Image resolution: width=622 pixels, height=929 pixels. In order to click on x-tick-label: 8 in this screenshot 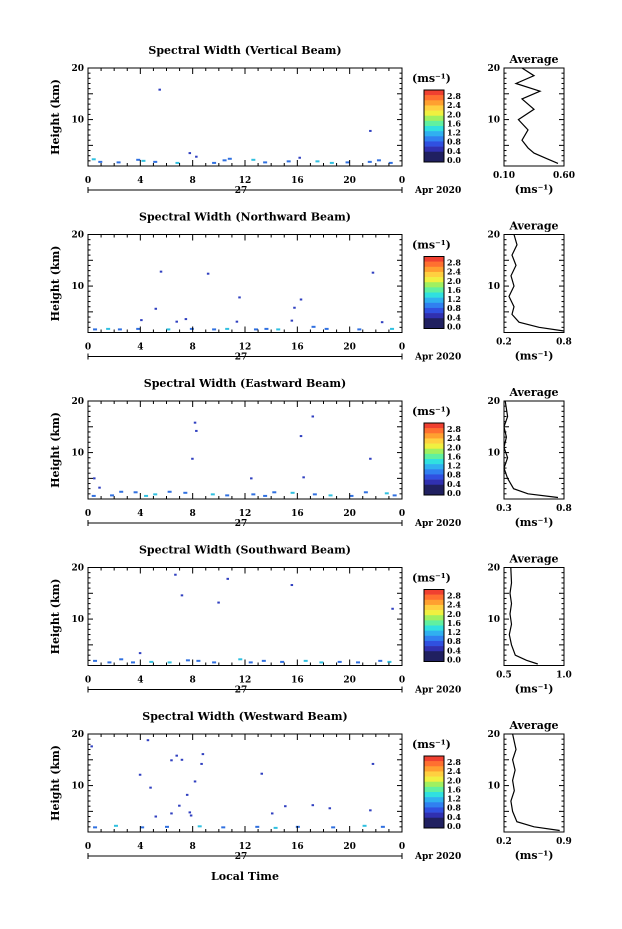, I will do `click(193, 681)`.